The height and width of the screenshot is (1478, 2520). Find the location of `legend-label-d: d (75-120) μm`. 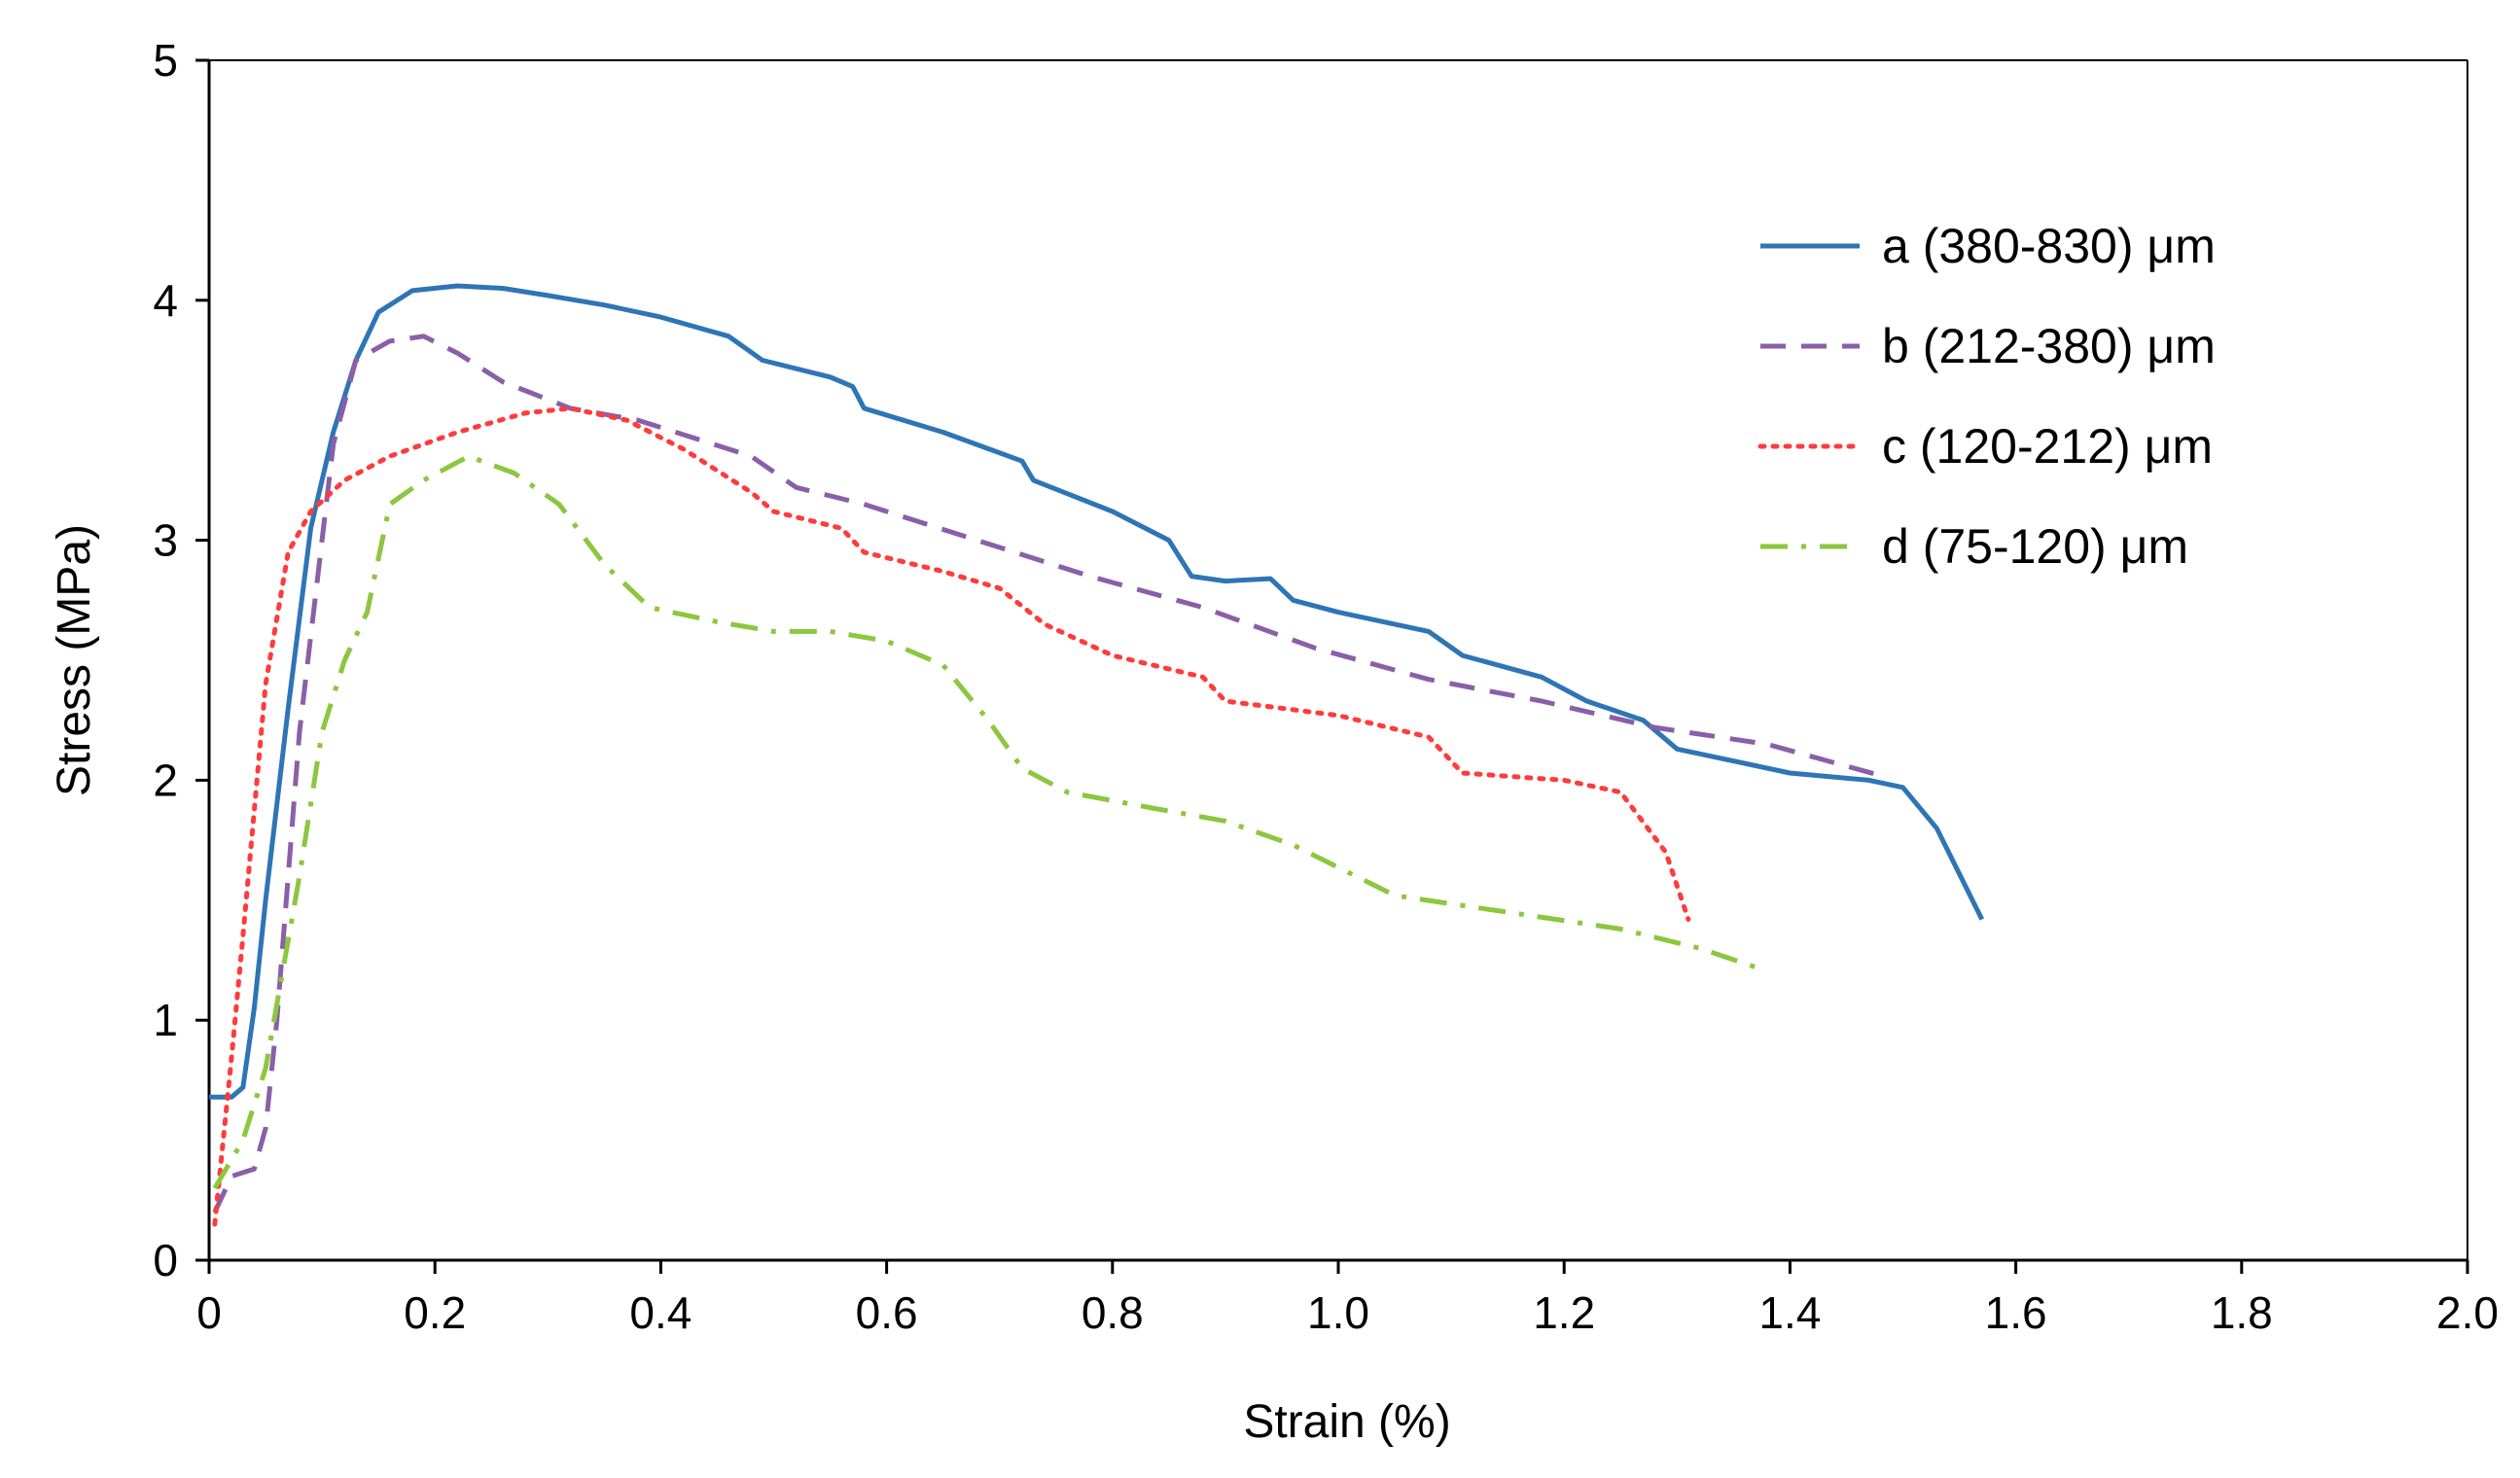

legend-label-d: d (75-120) μm is located at coordinates (2035, 546).